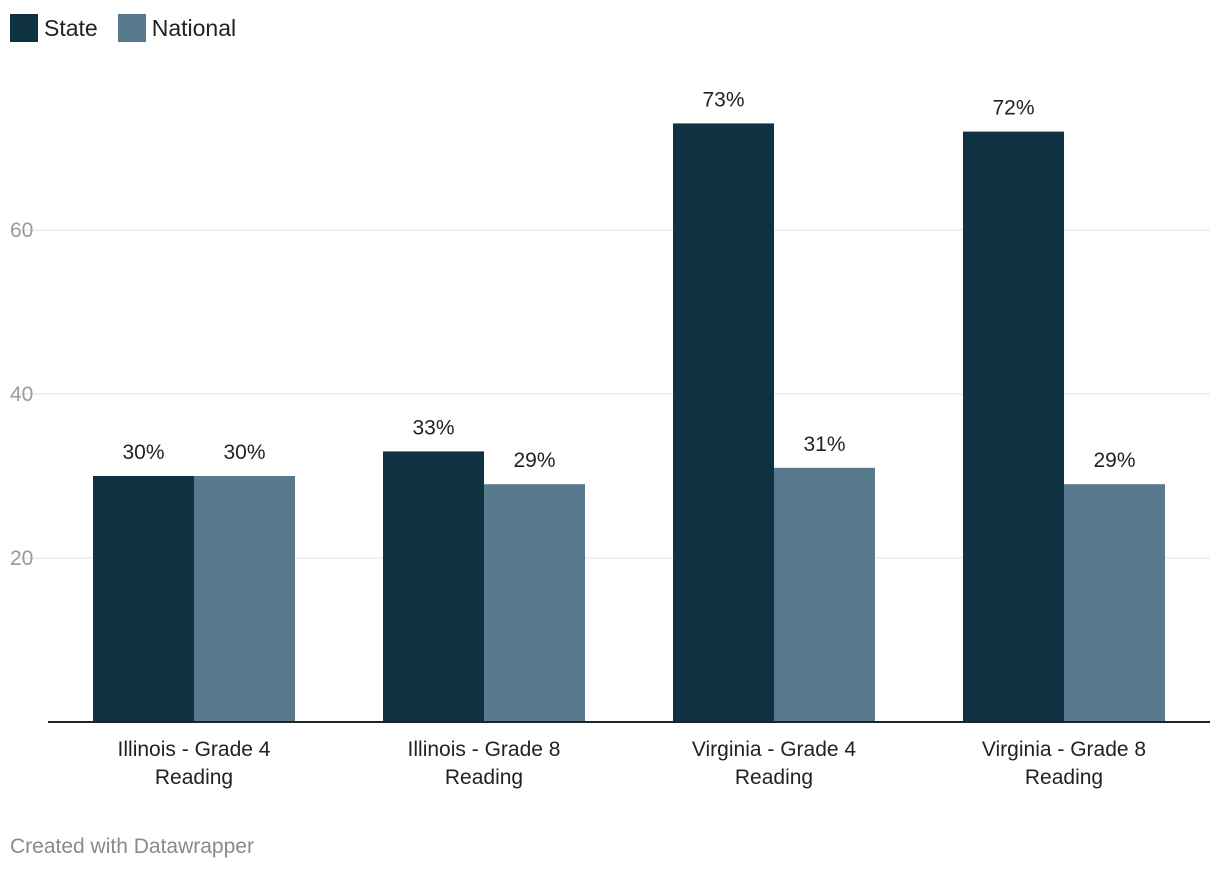 The height and width of the screenshot is (872, 1220). Describe the element at coordinates (21, 558) in the screenshot. I see `y-tick-label: 20` at that location.